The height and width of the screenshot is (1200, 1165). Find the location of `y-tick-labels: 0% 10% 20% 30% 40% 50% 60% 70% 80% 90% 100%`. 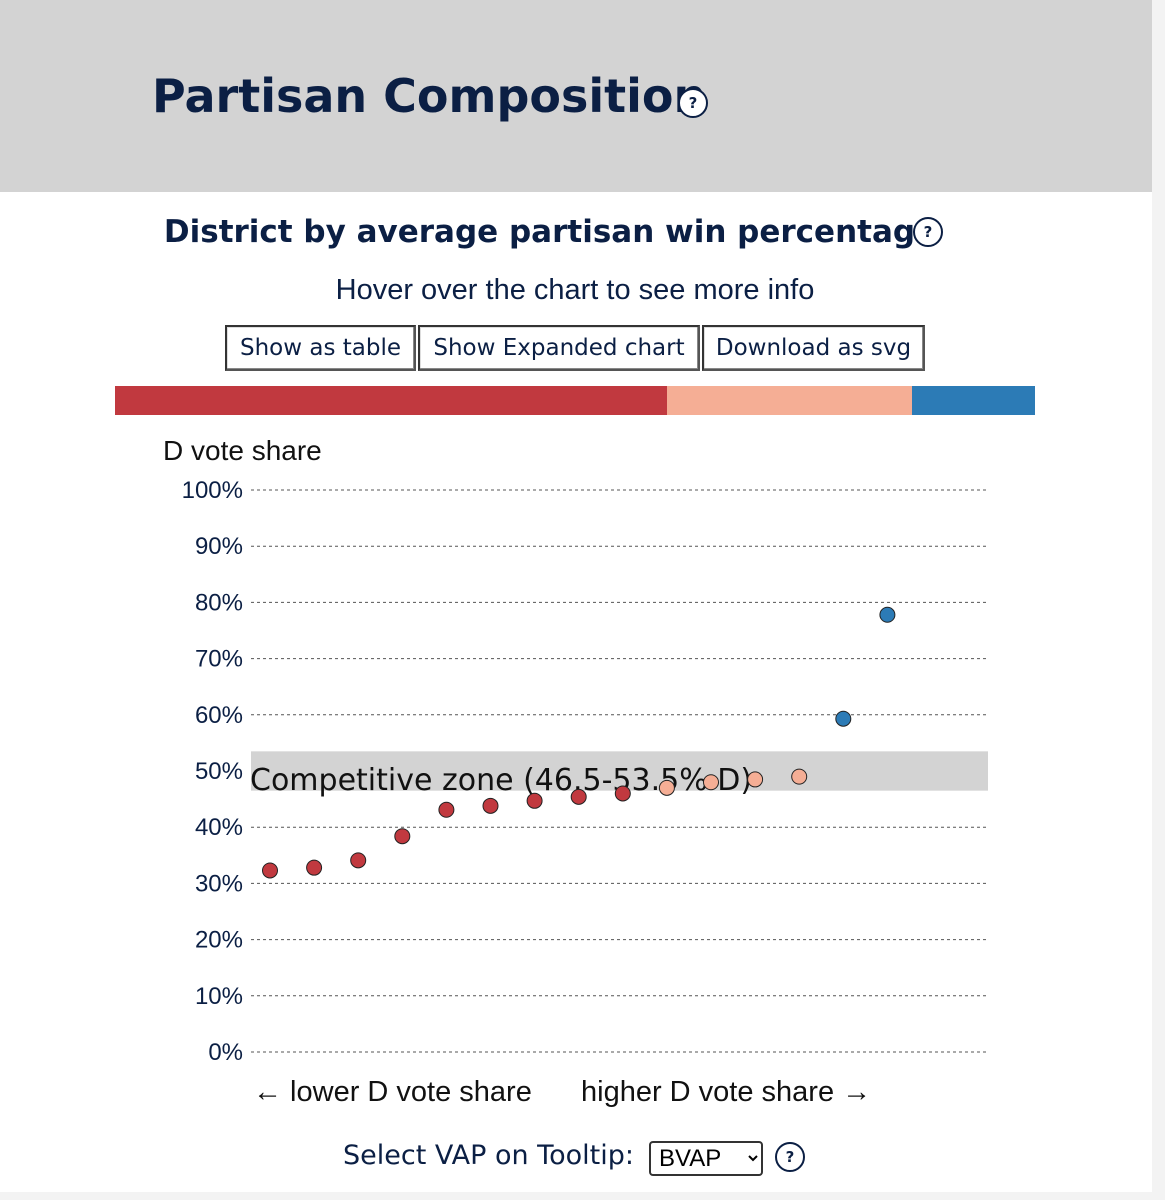

y-tick-labels: 0% 10% 20% 30% 40% 50% 60% 70% 80% 90% 100% is located at coordinates (212, 771).